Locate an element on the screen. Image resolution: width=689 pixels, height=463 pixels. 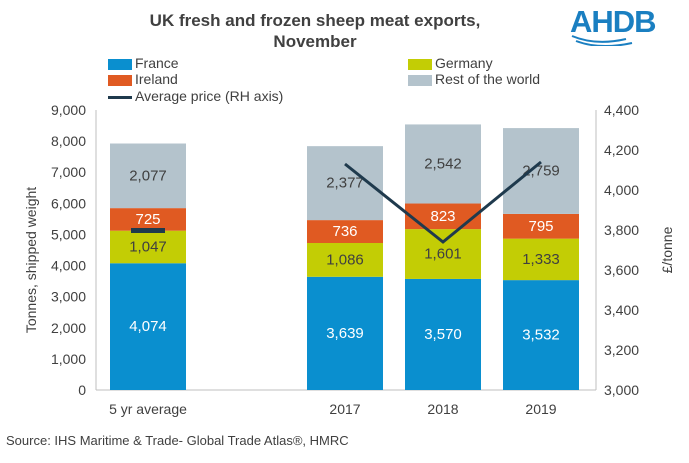
y-tick-label-5: 5,000 is located at coordinates (68, 234).